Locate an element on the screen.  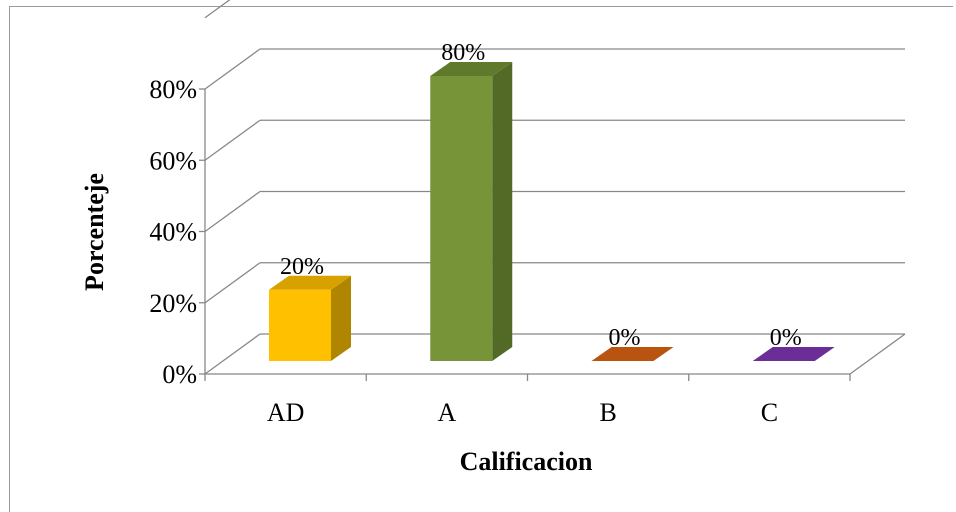
x-tick-label: C is located at coordinates (769, 412).